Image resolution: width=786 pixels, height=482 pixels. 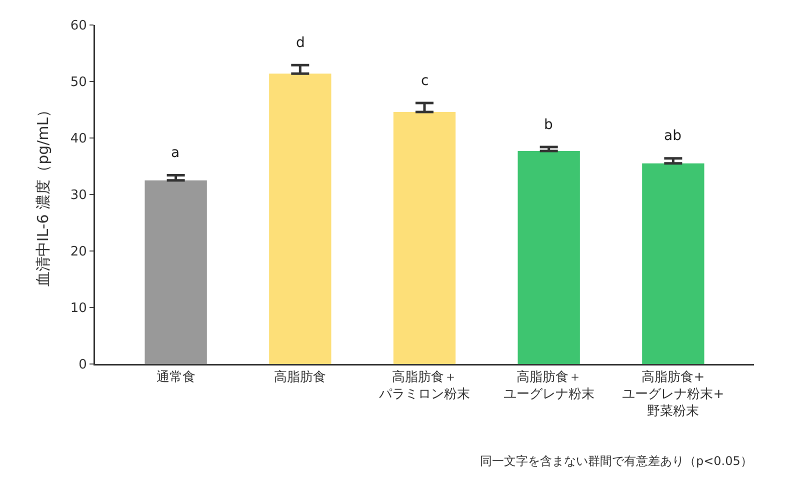 I want to click on y-tick-label: 0, so click(x=82, y=365).